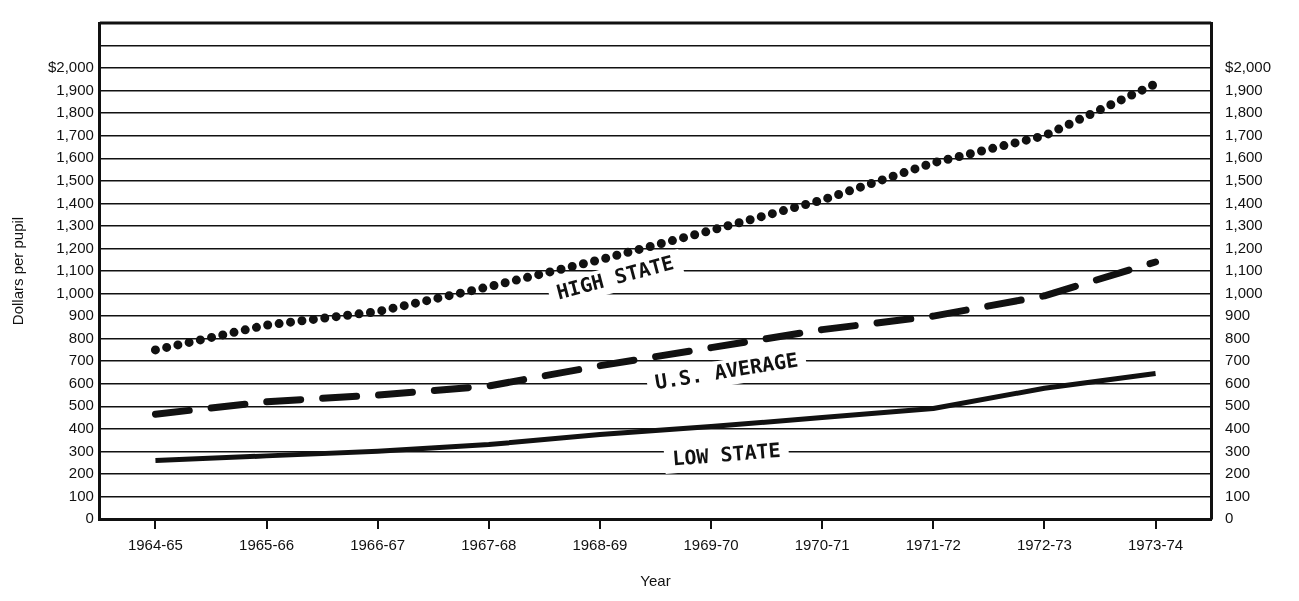 This screenshot has width=1299, height=601. Describe the element at coordinates (1238, 450) in the screenshot. I see `y2-tick-label: 300` at that location.